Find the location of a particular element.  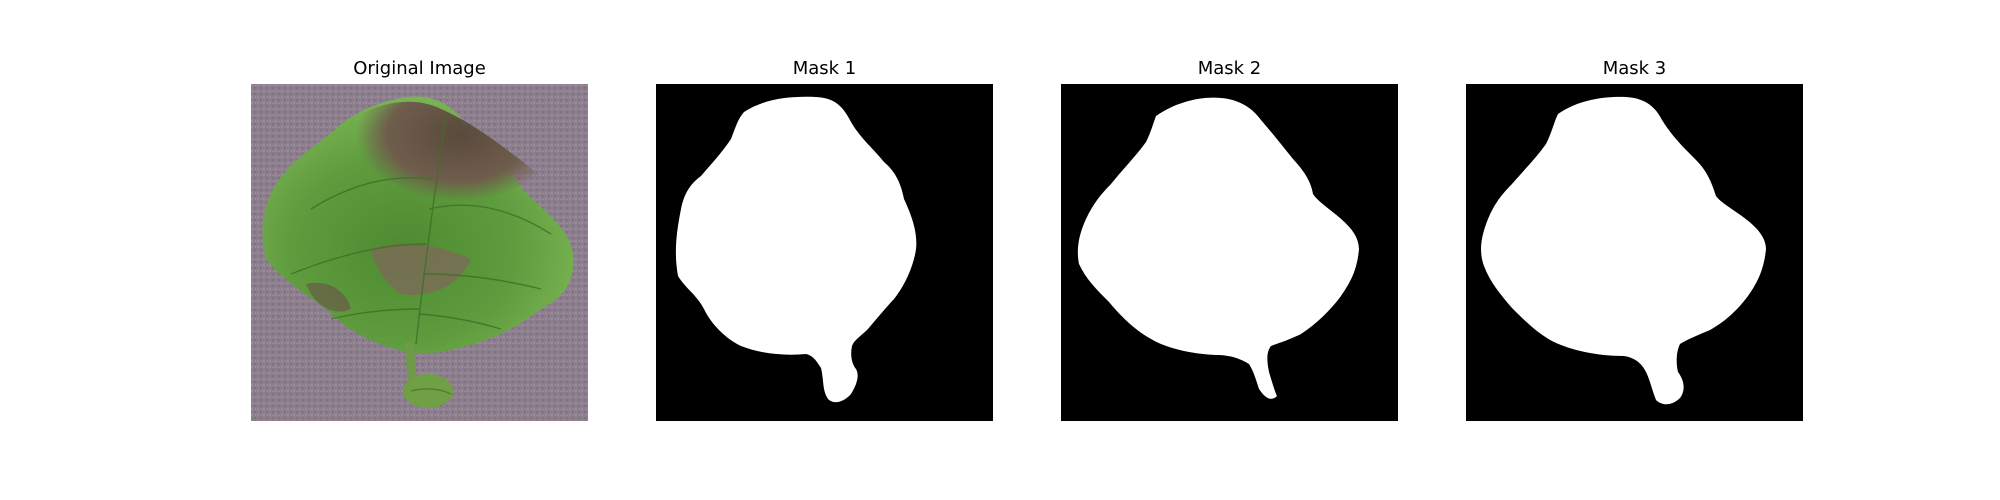

mask-3-graphic is located at coordinates (1634, 252).